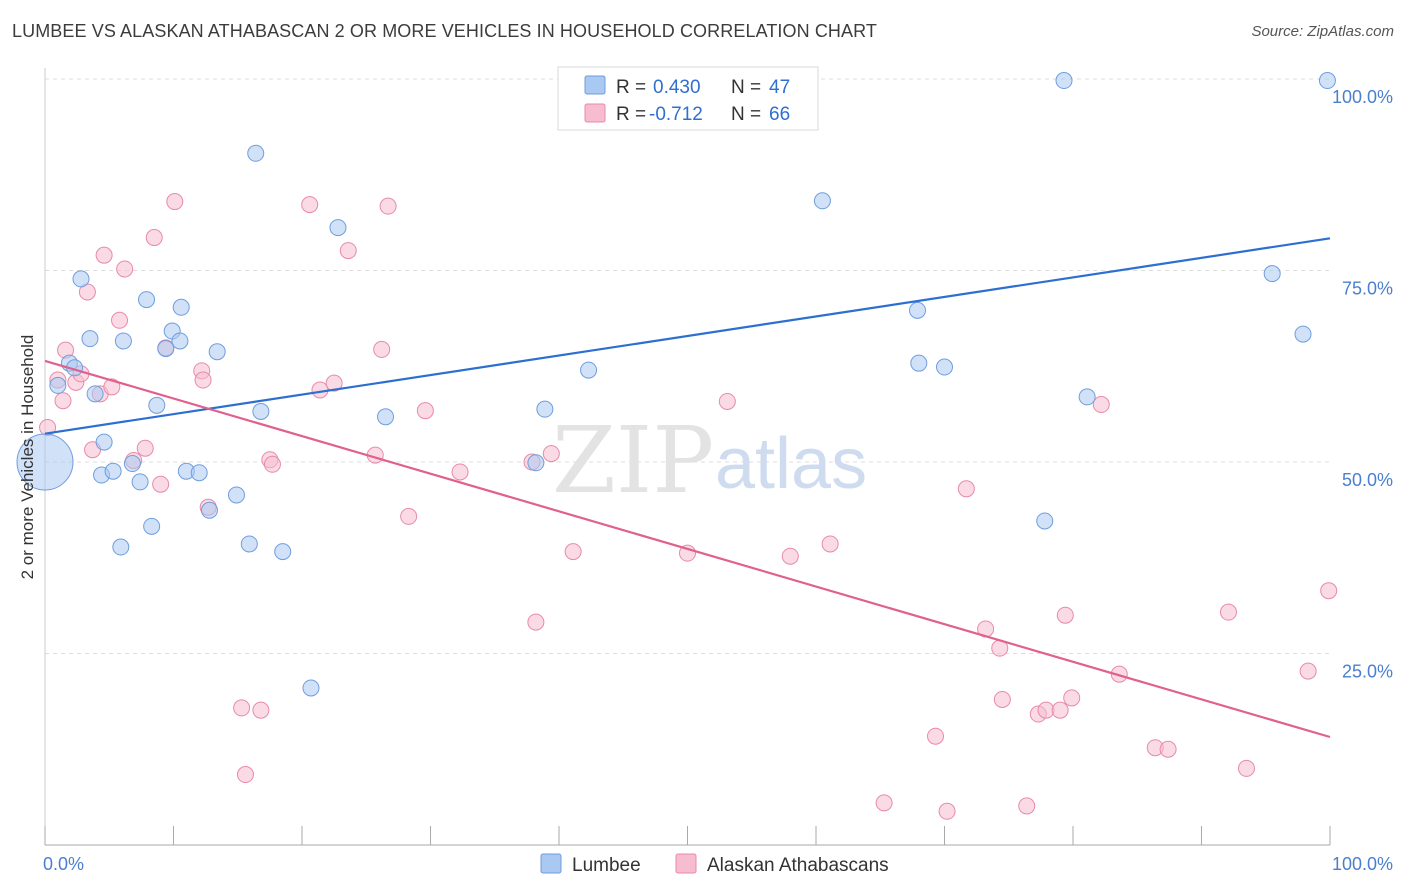  What do you see at coordinates (779, 114) in the screenshot?
I see `legend-n-value-athabascan: 66` at bounding box center [779, 114].